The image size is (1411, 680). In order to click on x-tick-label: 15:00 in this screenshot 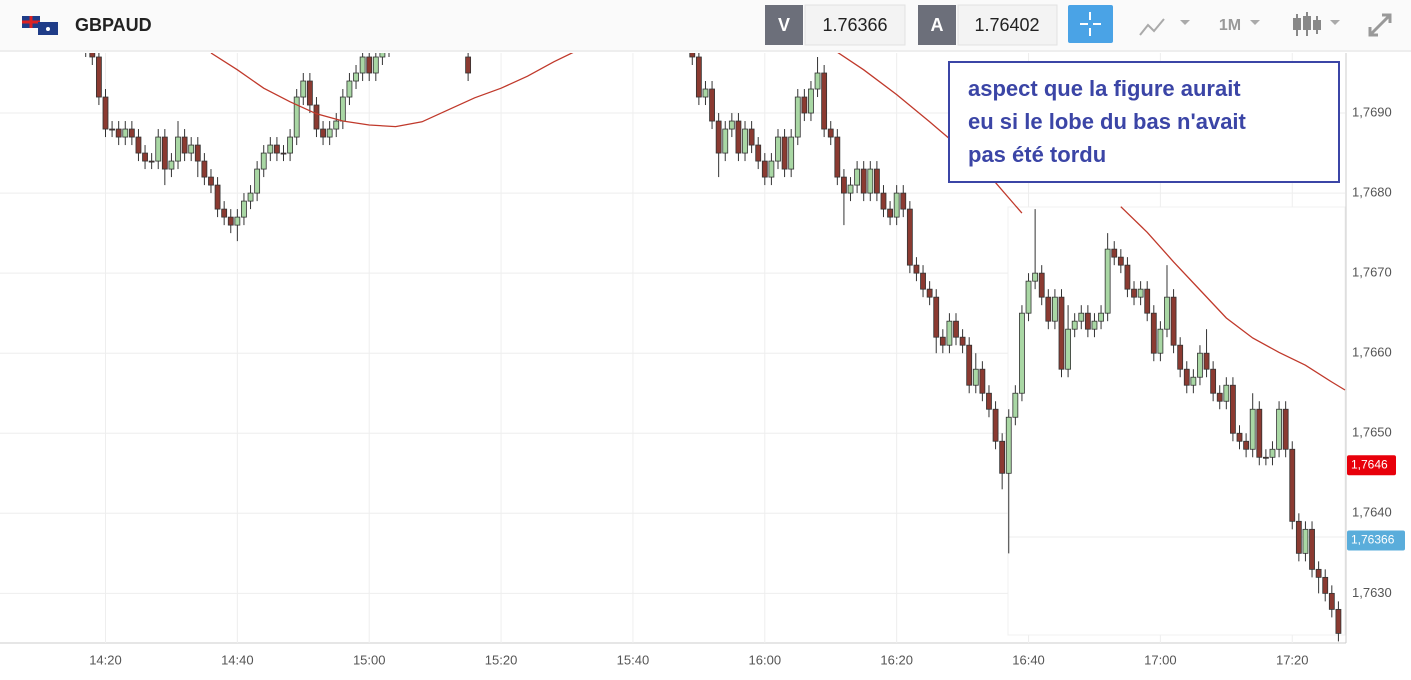, I will do `click(369, 659)`.